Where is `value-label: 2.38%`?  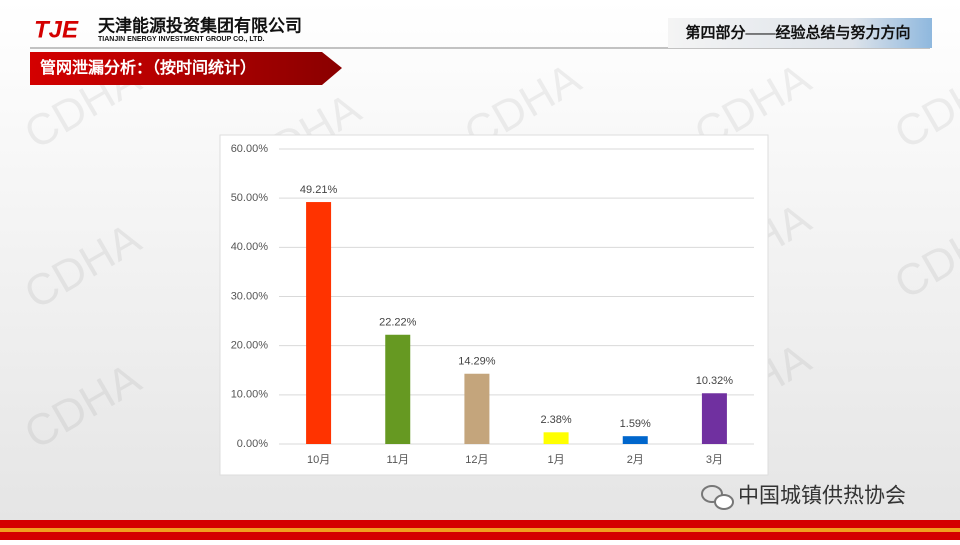 value-label: 2.38% is located at coordinates (555, 420).